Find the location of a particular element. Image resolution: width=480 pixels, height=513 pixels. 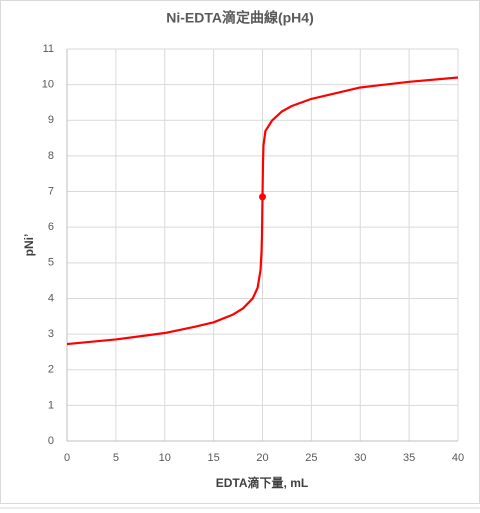

chart-title: Ni-EDTA滴定曲線(pH4) is located at coordinates (240, 18).